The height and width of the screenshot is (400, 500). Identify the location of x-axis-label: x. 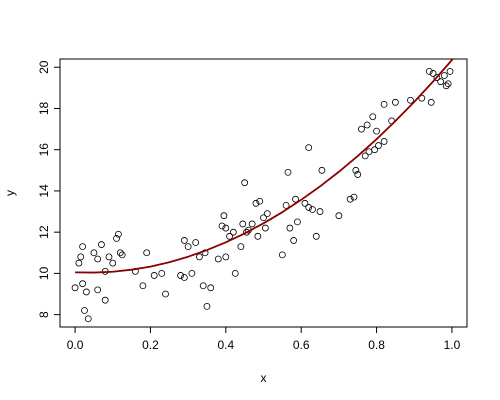
(264, 378).